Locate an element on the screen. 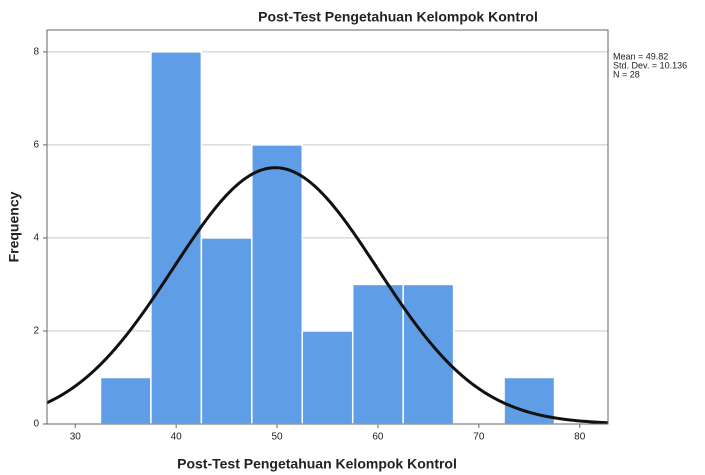 This screenshot has height=475, width=705. y-tick-label: 6 is located at coordinates (36, 145).